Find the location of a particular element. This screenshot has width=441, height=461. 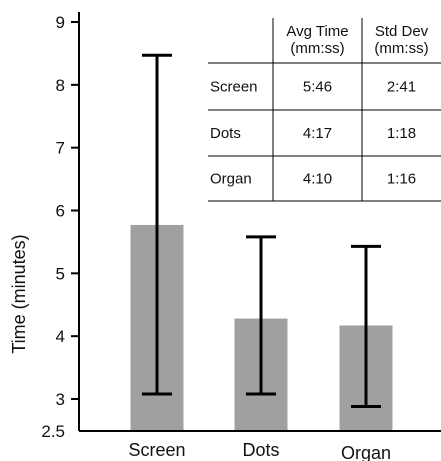

table-row-label: Screen is located at coordinates (234, 87).